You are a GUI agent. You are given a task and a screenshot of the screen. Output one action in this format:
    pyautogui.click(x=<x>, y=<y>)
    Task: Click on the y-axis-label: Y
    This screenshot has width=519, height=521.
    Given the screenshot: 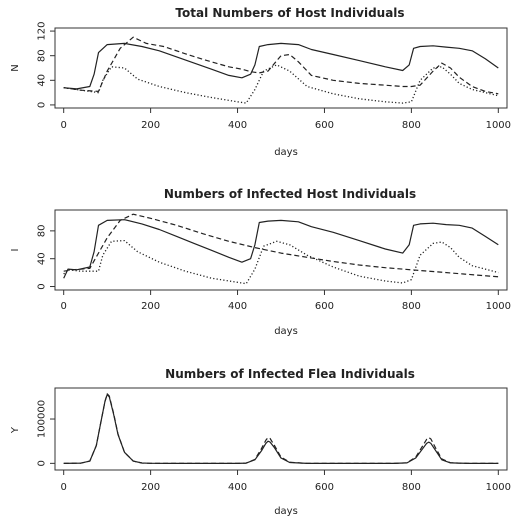 What is the action you would take?
    pyautogui.click(x=15, y=430)
    